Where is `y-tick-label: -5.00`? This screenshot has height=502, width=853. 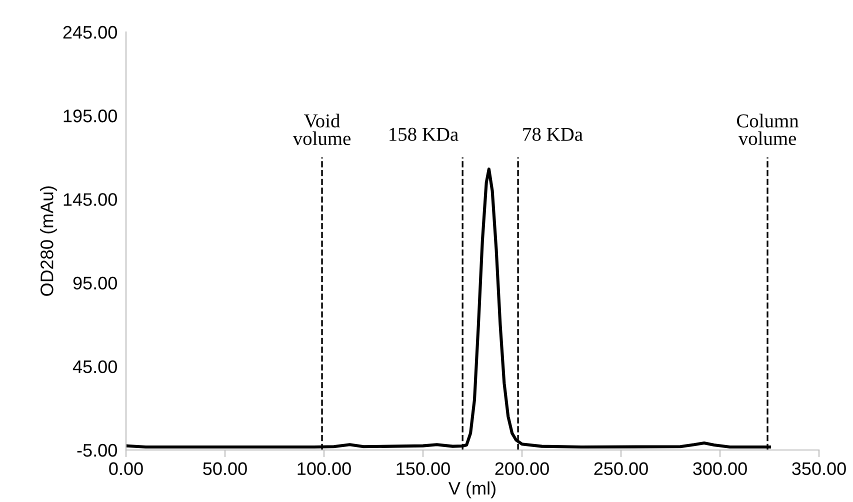 y-tick-label: -5.00 is located at coordinates (97, 450).